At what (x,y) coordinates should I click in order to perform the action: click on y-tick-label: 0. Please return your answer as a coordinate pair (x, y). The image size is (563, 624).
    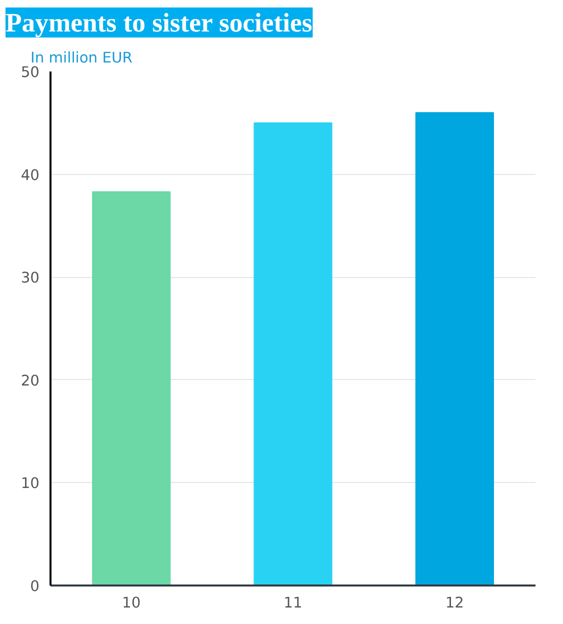
    Looking at the image, I should click on (35, 586).